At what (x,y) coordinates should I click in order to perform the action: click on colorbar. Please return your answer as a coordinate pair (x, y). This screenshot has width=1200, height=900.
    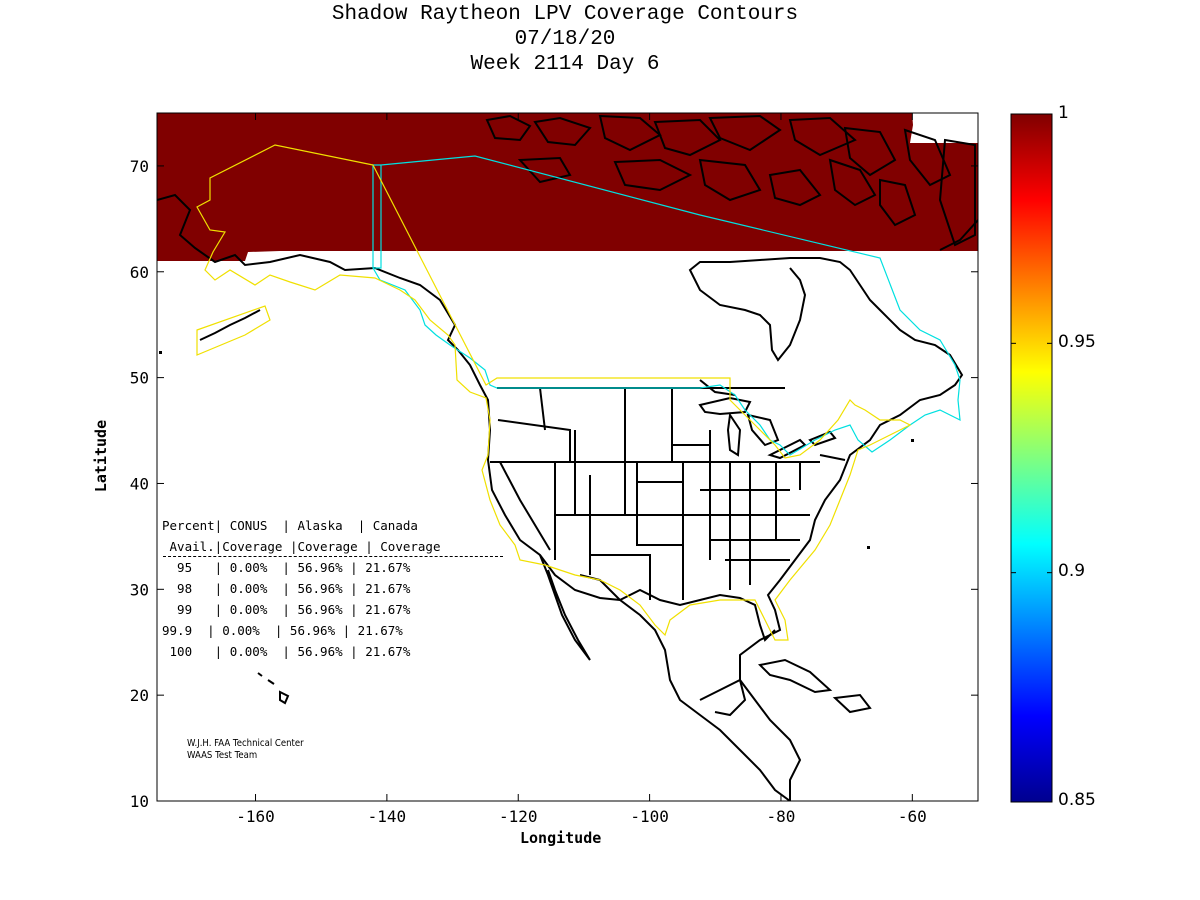
    Looking at the image, I should click on (1031, 458).